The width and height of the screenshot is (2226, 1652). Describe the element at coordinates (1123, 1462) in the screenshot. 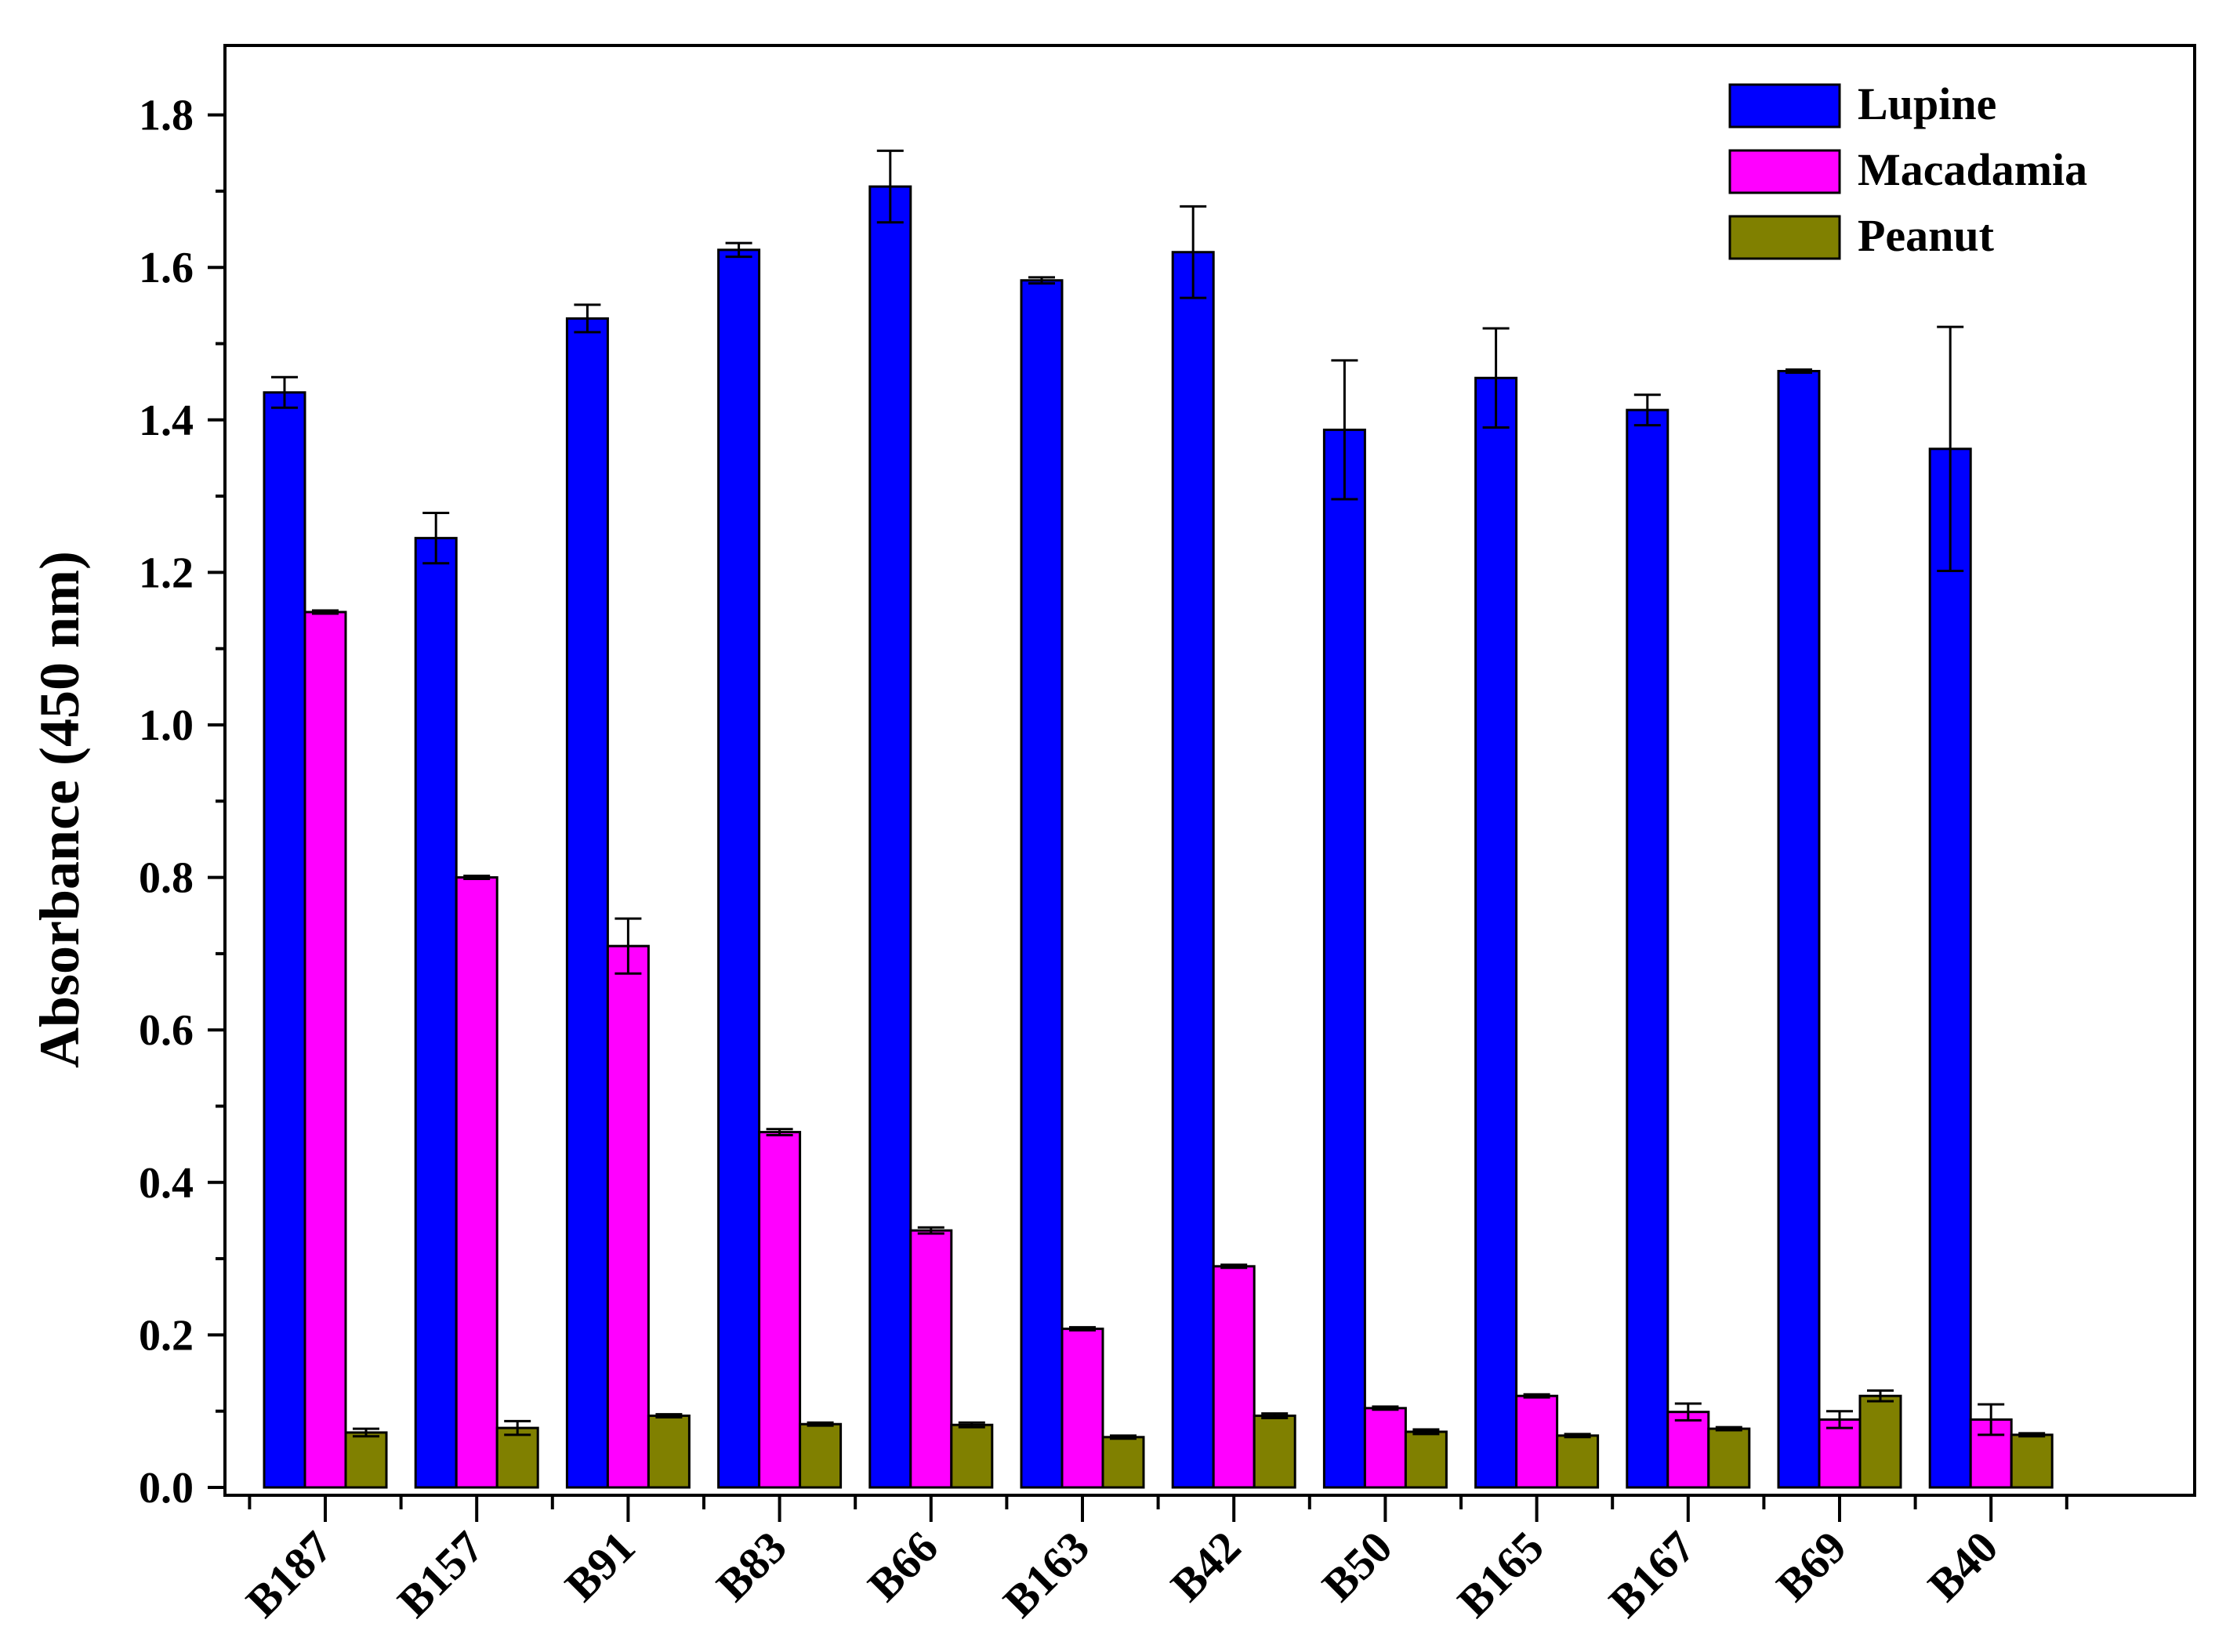

I see `bar-peanut-b163` at that location.